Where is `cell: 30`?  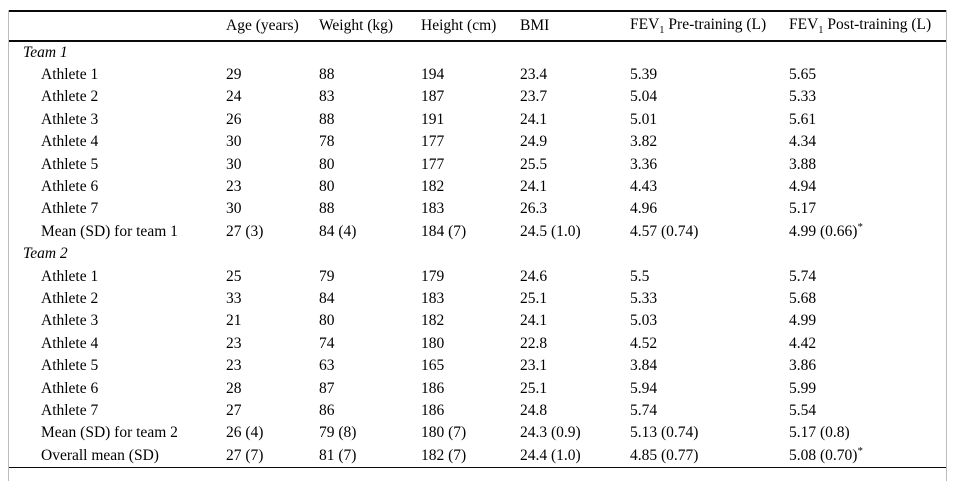
cell: 30 is located at coordinates (234, 142).